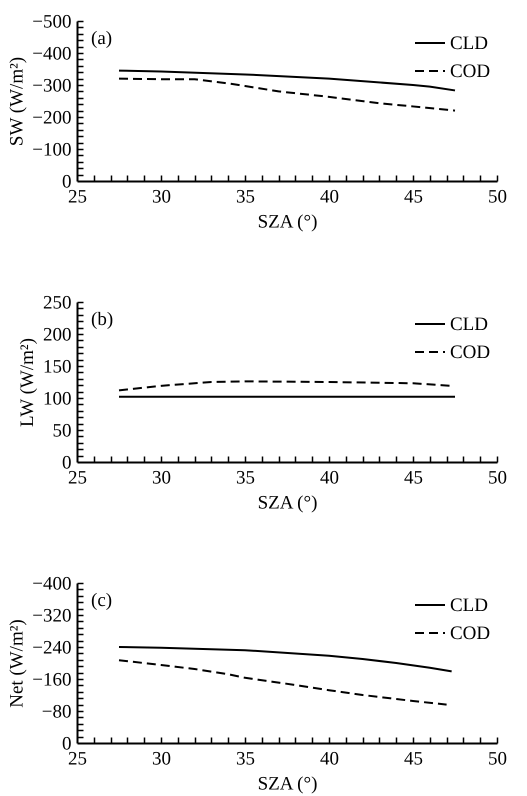 Image resolution: width=527 pixels, height=796 pixels. What do you see at coordinates (27, 382) in the screenshot?
I see `y-axis-title: LW (W/m²)` at bounding box center [27, 382].